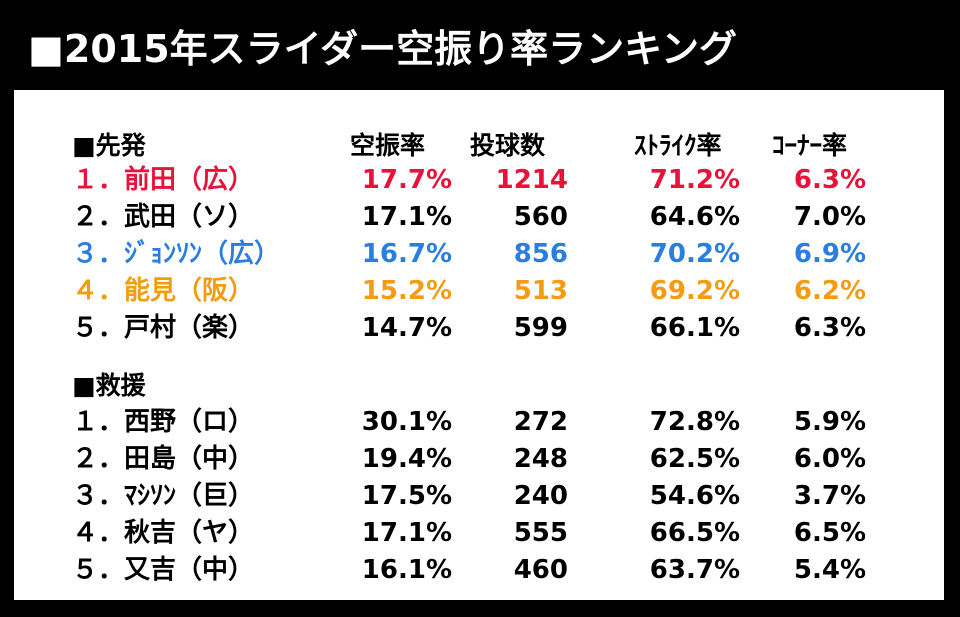 The width and height of the screenshot is (960, 617). I want to click on corner-rate: 6.5%, so click(829, 533).